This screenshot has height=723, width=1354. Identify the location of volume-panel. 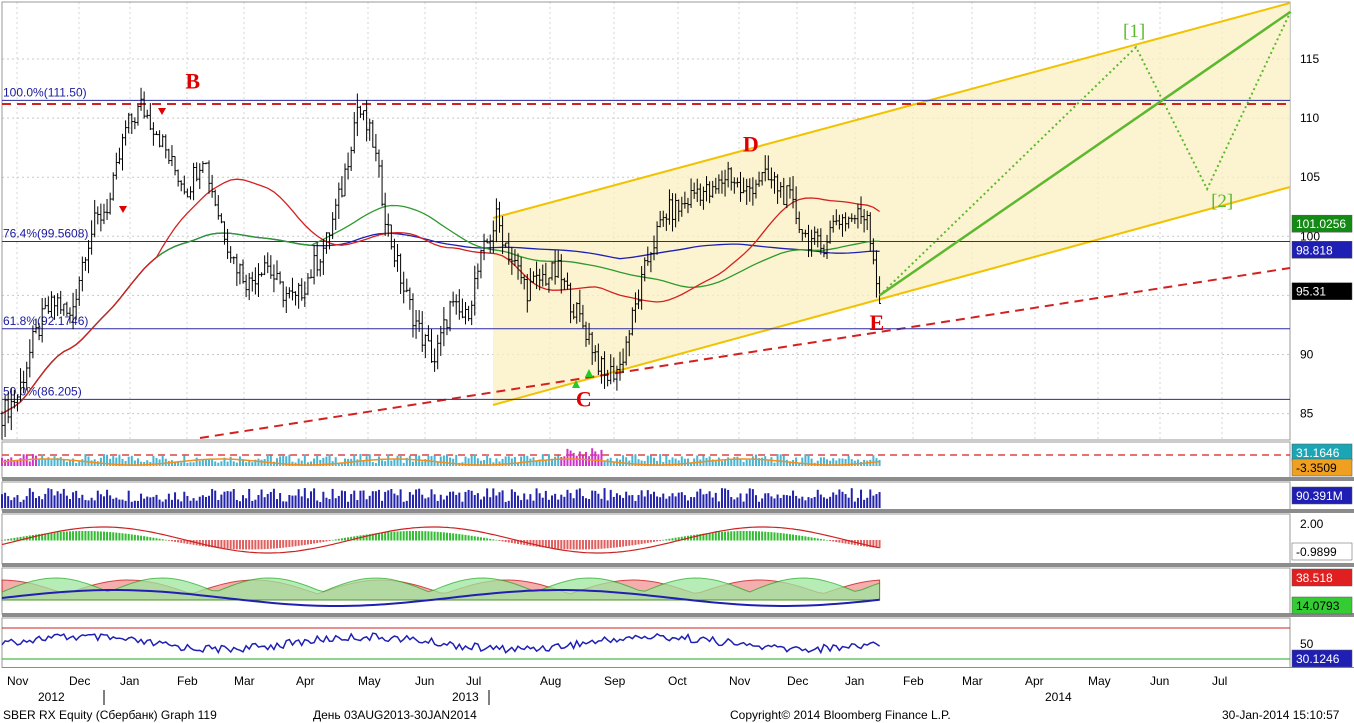
(646, 496).